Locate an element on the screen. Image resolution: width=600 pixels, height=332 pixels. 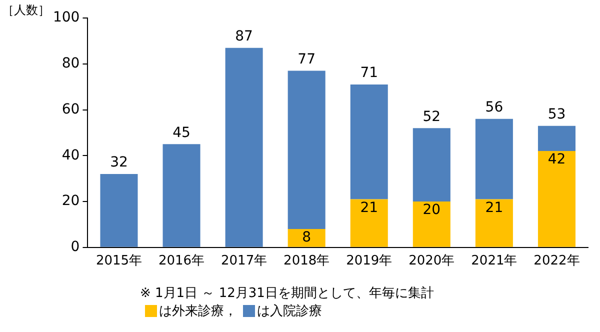
total-label: 71 is located at coordinates (369, 73).